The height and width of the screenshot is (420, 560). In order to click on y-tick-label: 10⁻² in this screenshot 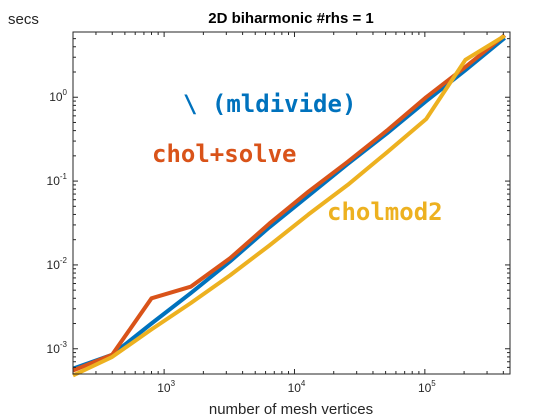, I will do `click(57, 264)`.